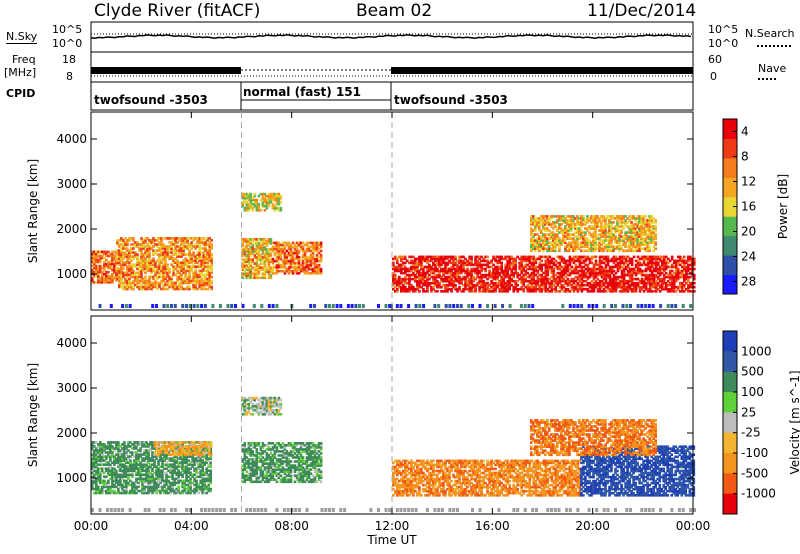  I want to click on y-tick-label: 1000, so click(71, 274).